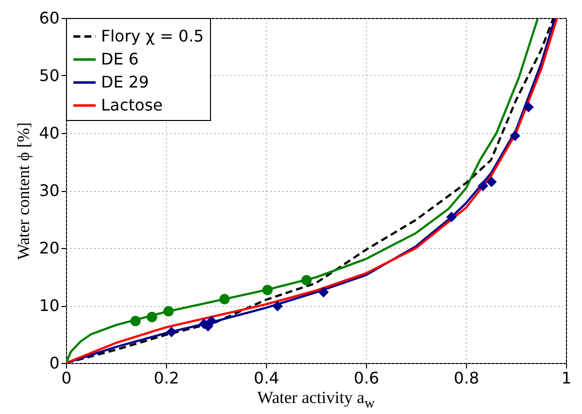 The image size is (582, 414). I want to click on x-tick-label: 0.6, so click(367, 378).